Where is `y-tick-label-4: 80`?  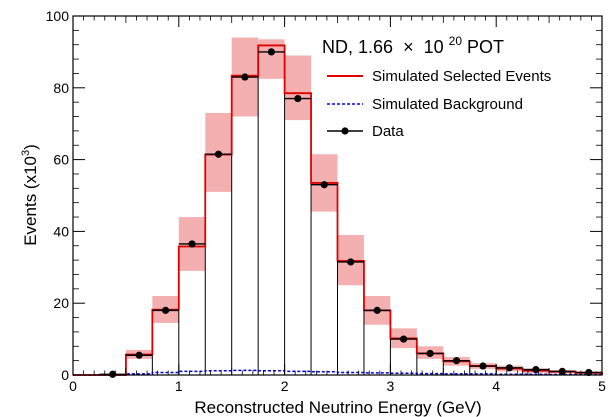 y-tick-label-4: 80 is located at coordinates (61, 88).